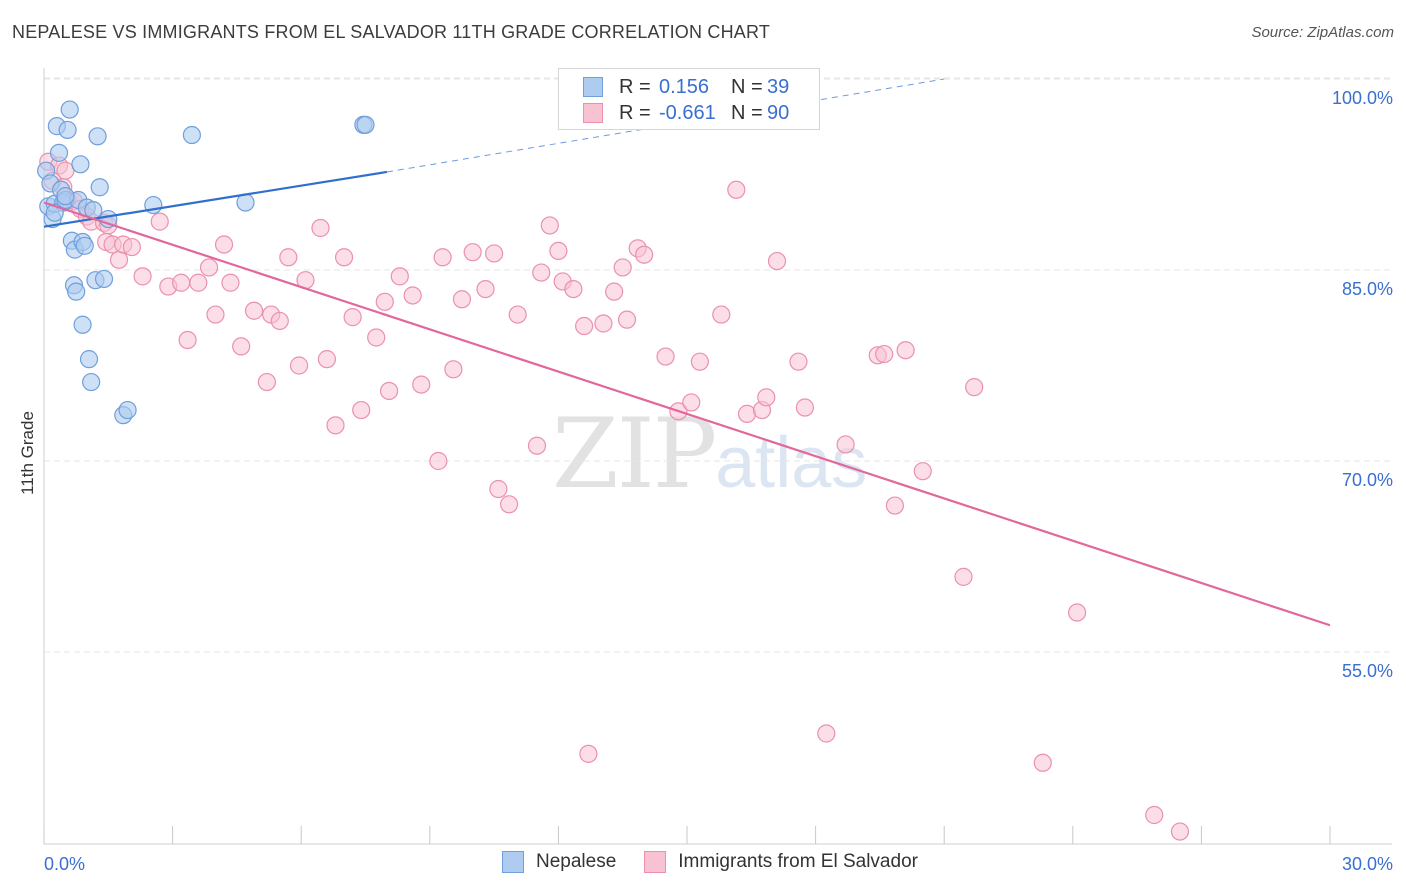 The height and width of the screenshot is (892, 1406). I want to click on correlation-legend: R = 0.156 N = 39 R = -0.661 N = 90, so click(689, 99).